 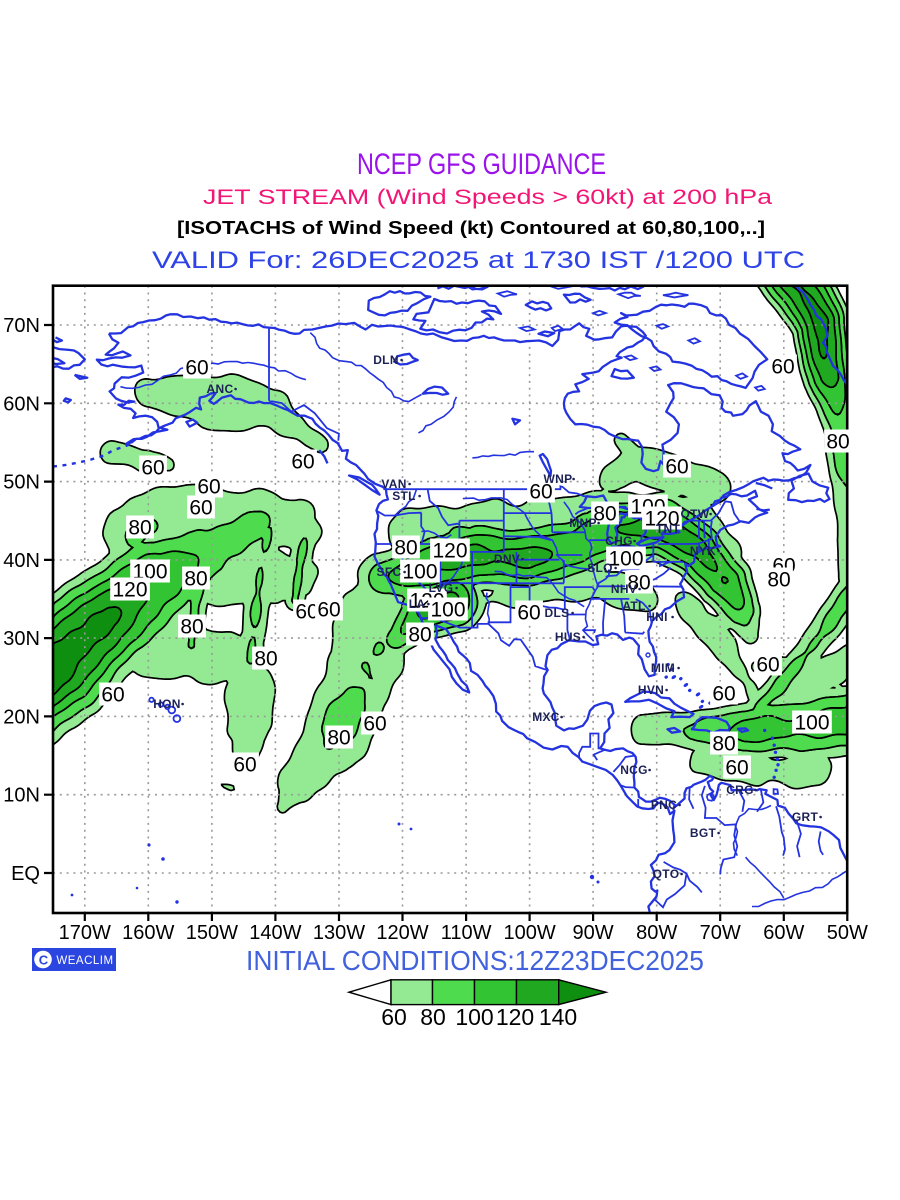 What do you see at coordinates (600, 568) in the screenshot?
I see `svg-text: SLO` at bounding box center [600, 568].